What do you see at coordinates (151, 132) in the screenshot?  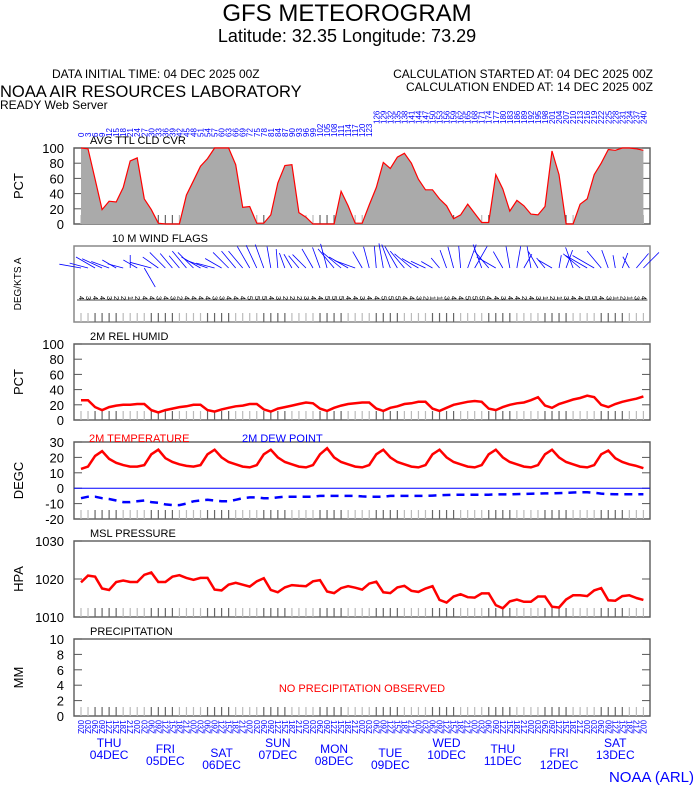 I see `forecast-hour-label: 30` at bounding box center [151, 132].